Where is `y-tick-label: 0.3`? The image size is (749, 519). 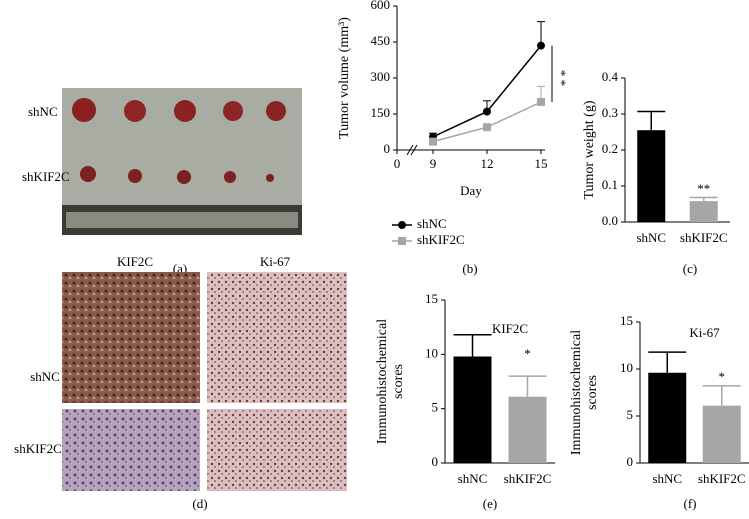
y-tick-label: 0.3 is located at coordinates (610, 112).